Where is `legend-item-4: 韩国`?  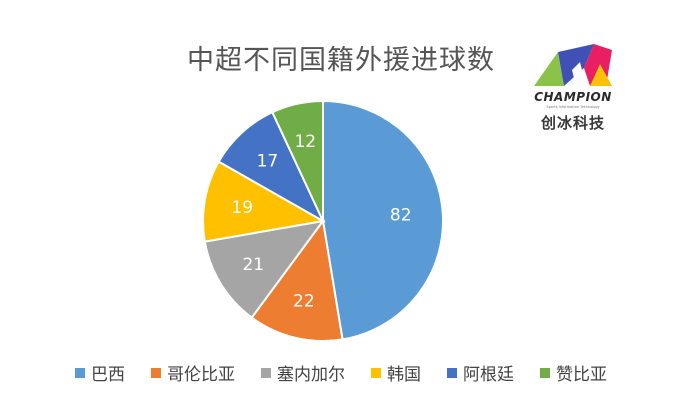
legend-item-4: 韩国 is located at coordinates (396, 372).